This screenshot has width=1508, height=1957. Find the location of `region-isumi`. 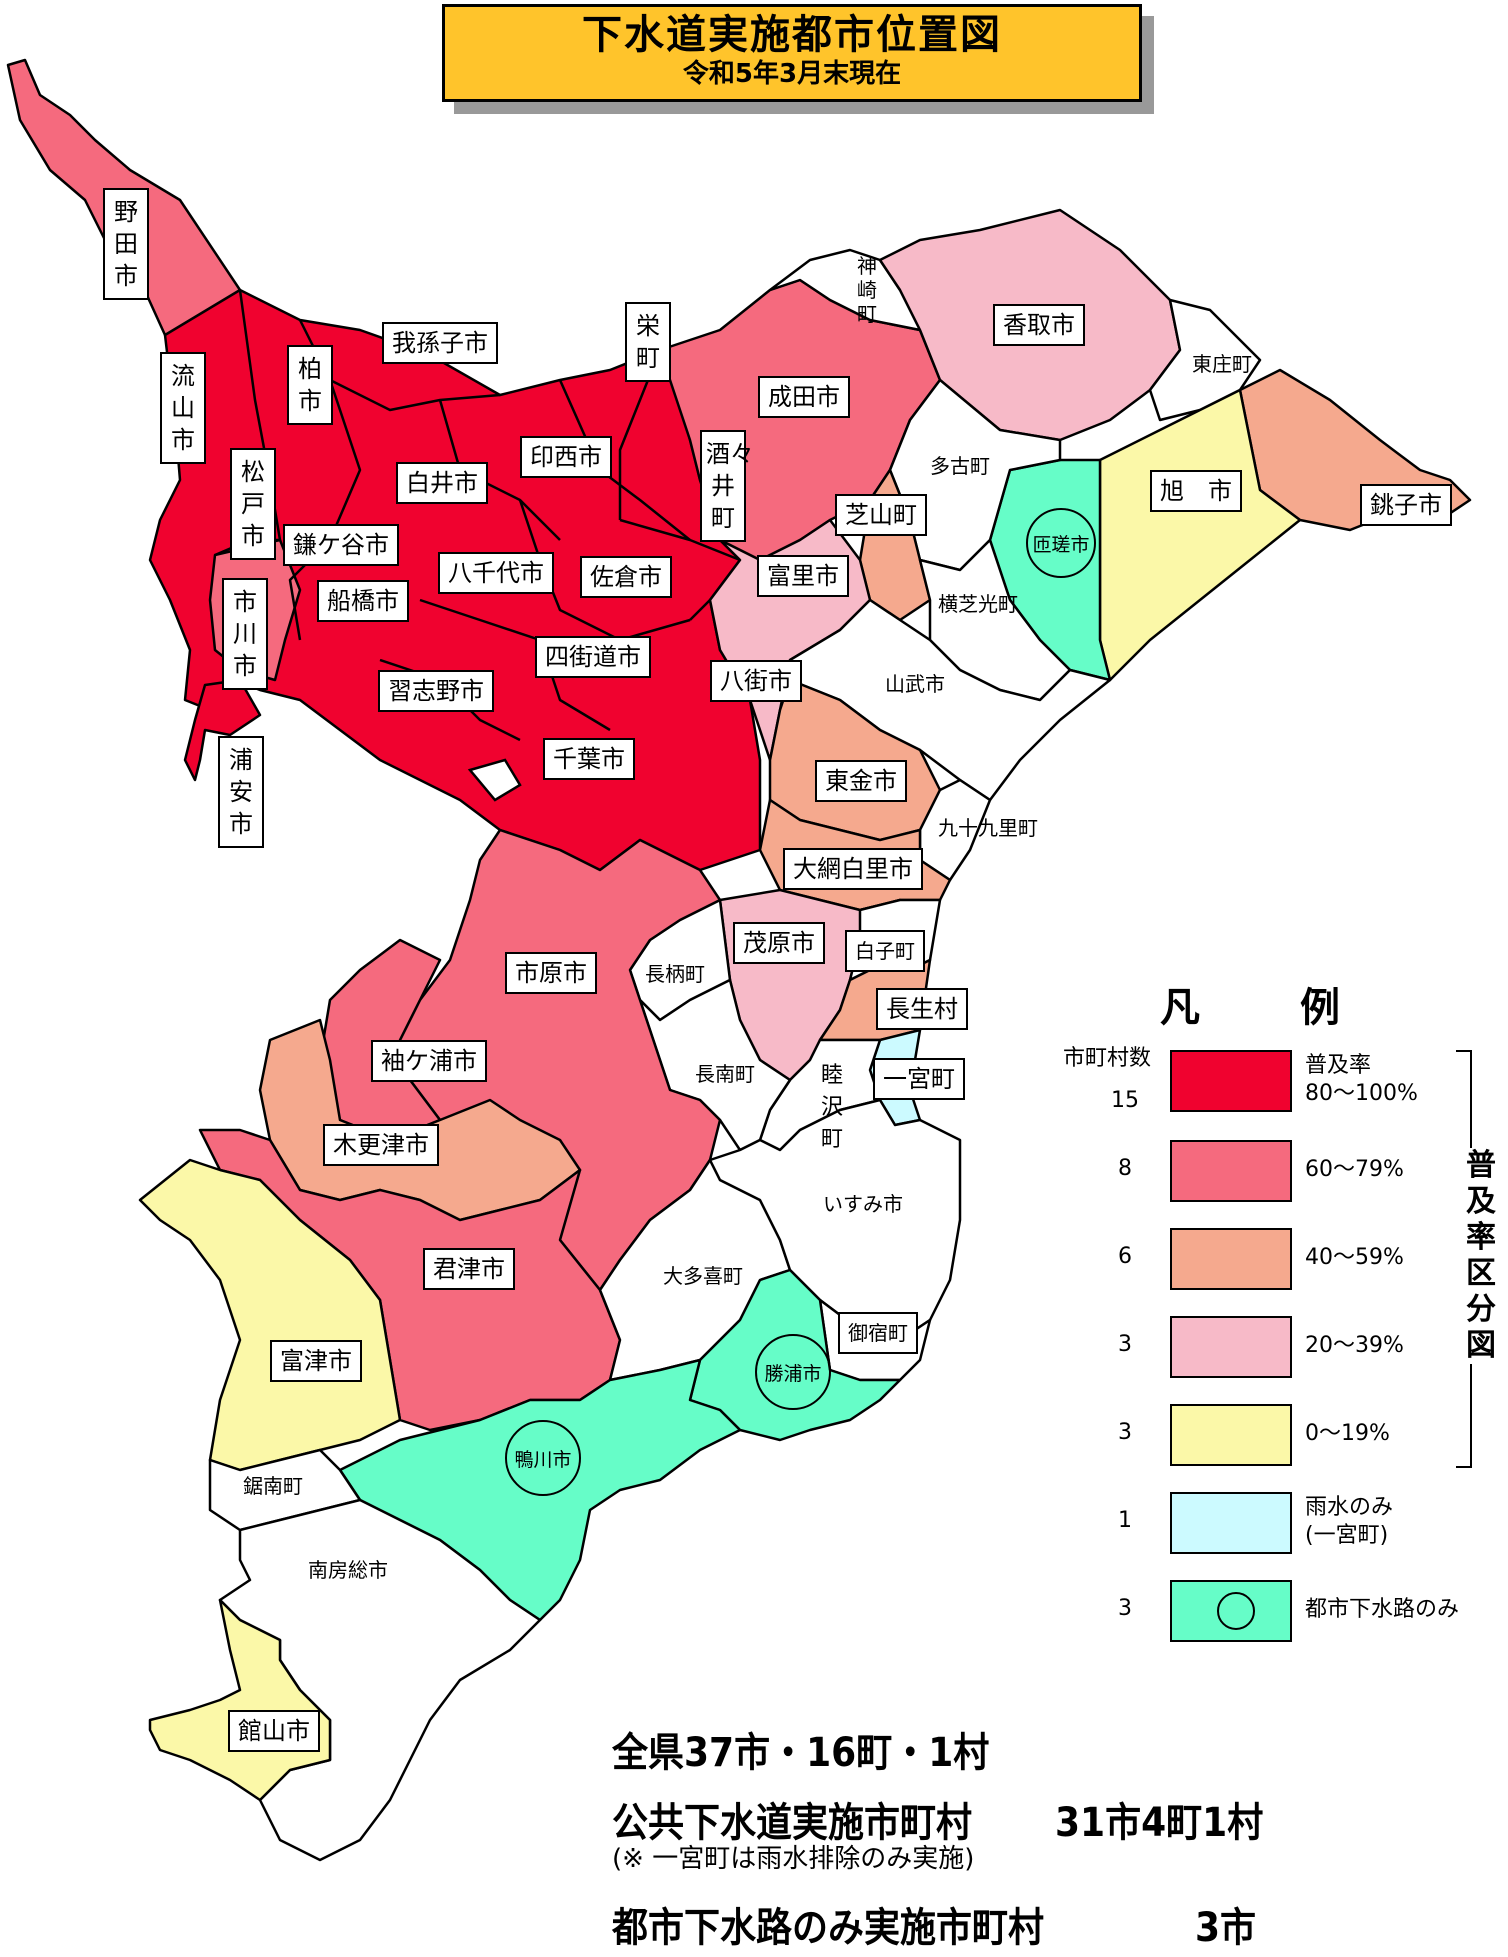

region-isumi is located at coordinates (835, 1220).